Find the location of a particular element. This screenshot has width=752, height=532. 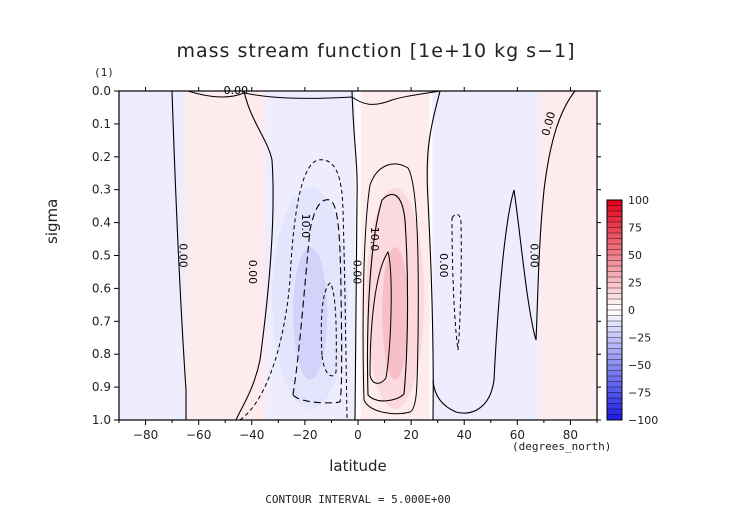

x-tick-label: 80 is located at coordinates (570, 435).